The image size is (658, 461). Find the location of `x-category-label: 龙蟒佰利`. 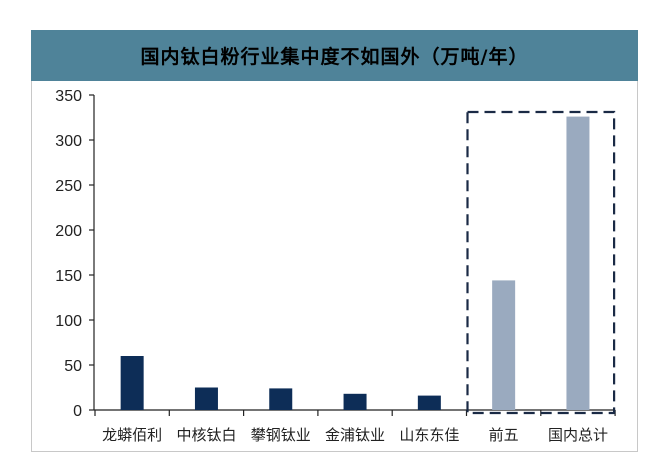

x-category-label: 龙蟒佰利 is located at coordinates (132, 435).